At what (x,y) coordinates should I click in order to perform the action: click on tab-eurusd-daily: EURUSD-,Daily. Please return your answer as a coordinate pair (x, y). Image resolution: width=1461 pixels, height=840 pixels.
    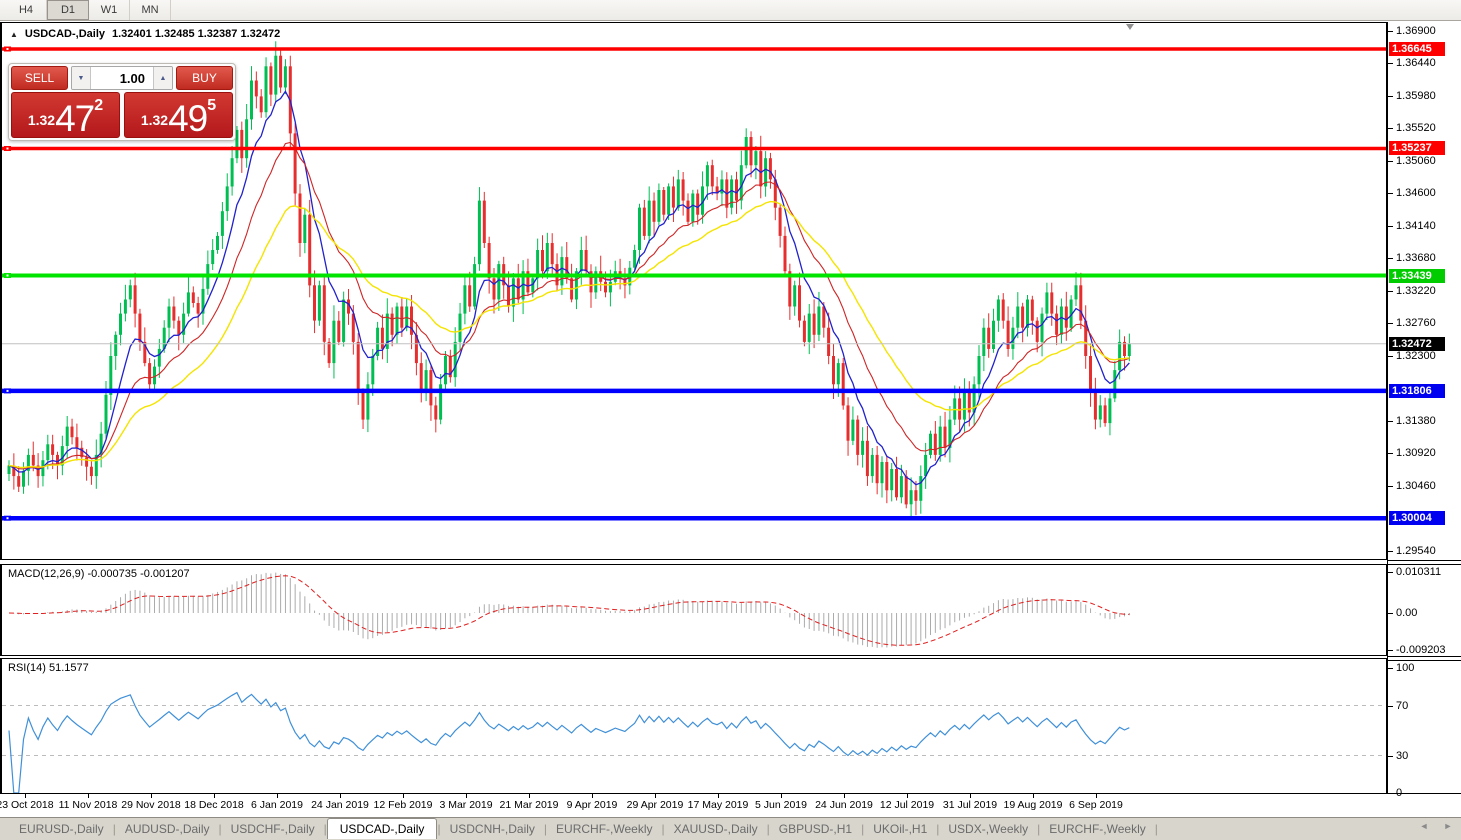
    Looking at the image, I should click on (61, 829).